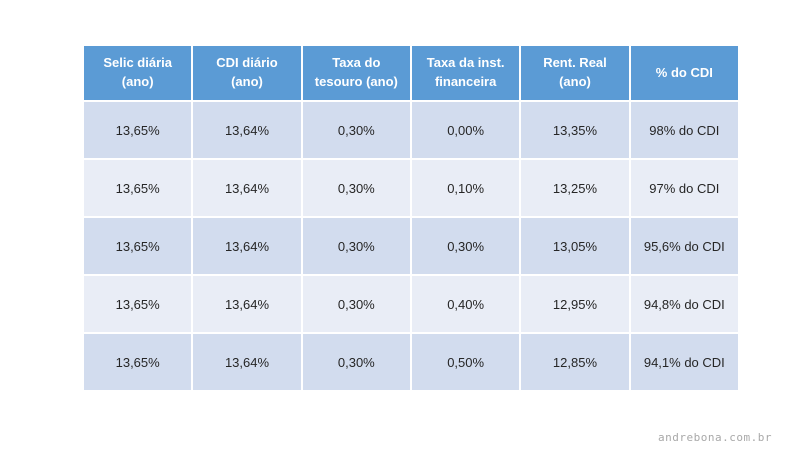 The width and height of the screenshot is (800, 450). Describe the element at coordinates (465, 188) in the screenshot. I see `table-cell: 0,10%` at that location.